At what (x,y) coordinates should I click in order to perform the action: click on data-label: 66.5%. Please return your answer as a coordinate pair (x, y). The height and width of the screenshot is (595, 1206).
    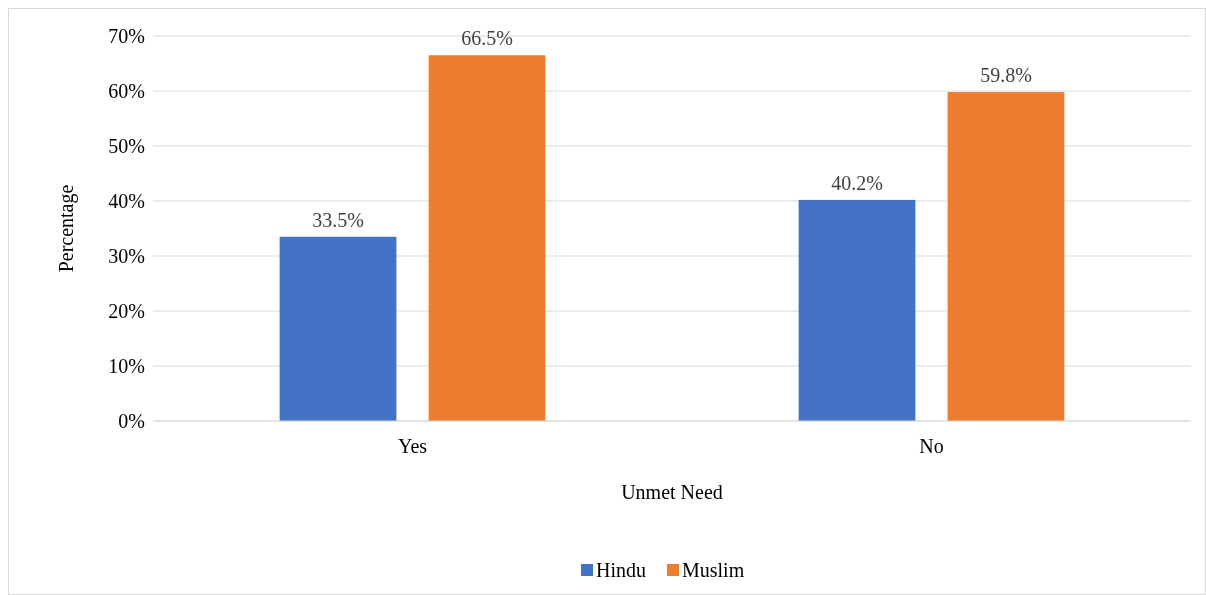
    Looking at the image, I should click on (487, 38).